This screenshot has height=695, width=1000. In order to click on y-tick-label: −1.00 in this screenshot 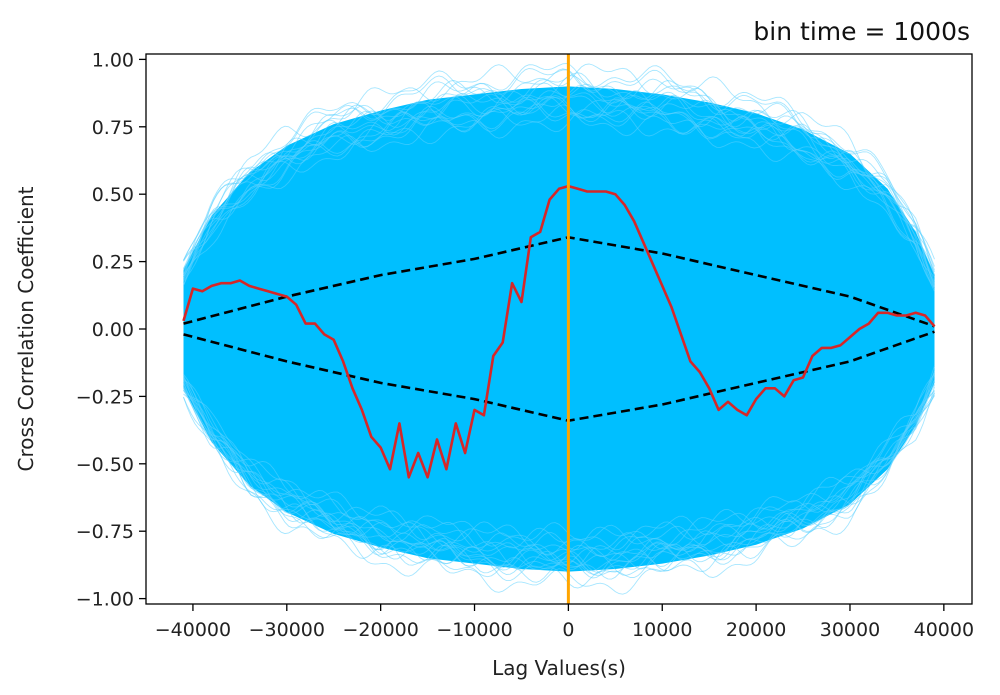, I will do `click(105, 600)`.